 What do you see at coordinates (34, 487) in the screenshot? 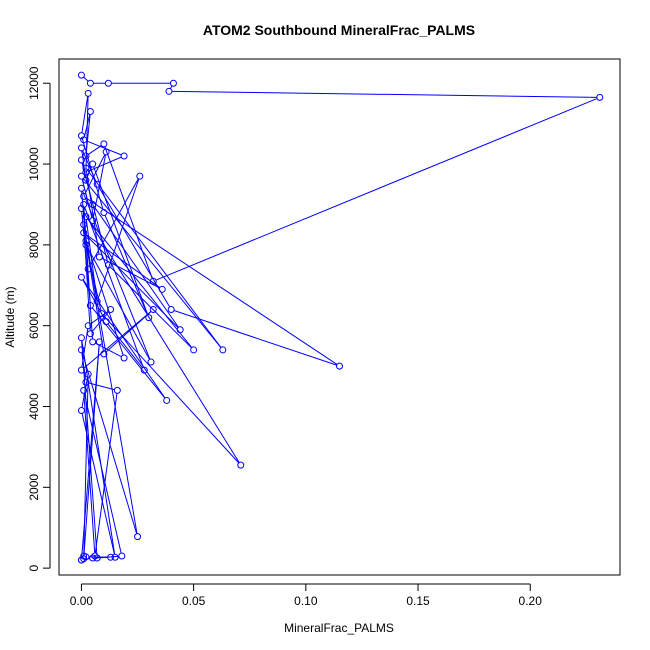
I see `y-tick-label: 2000` at bounding box center [34, 487].